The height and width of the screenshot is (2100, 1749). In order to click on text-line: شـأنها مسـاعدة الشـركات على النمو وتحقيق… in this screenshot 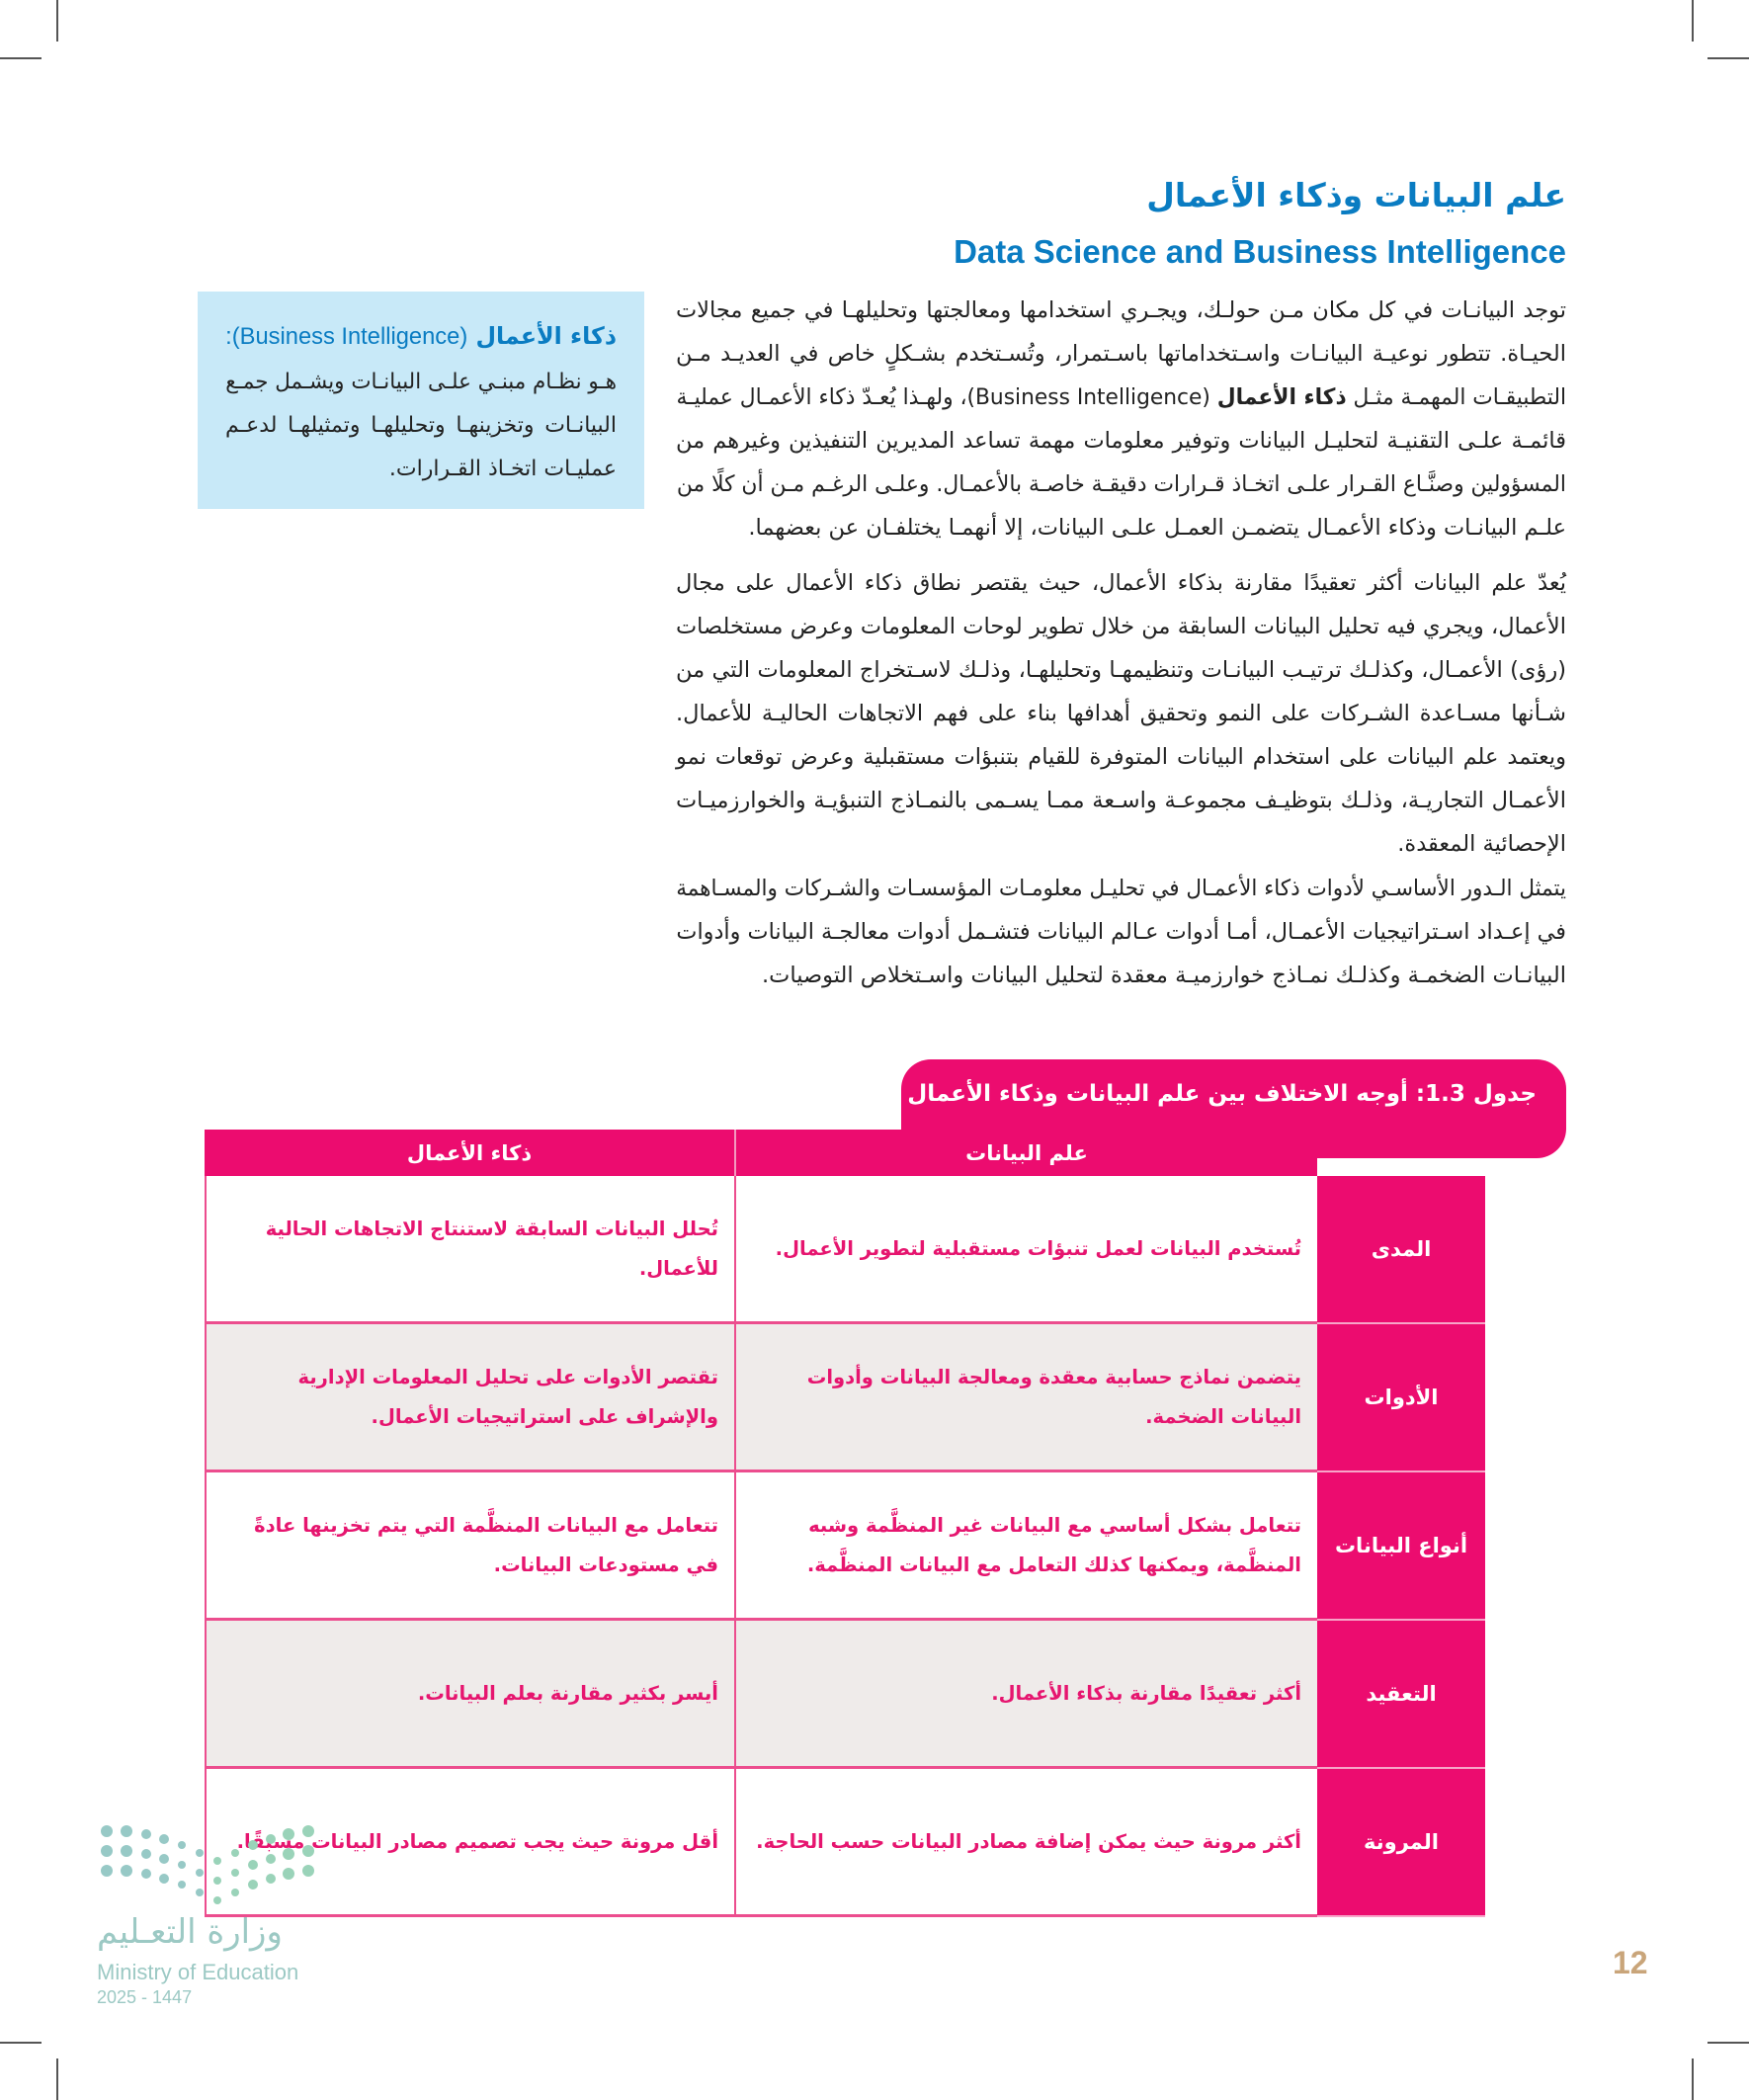, I will do `click(1121, 713)`.